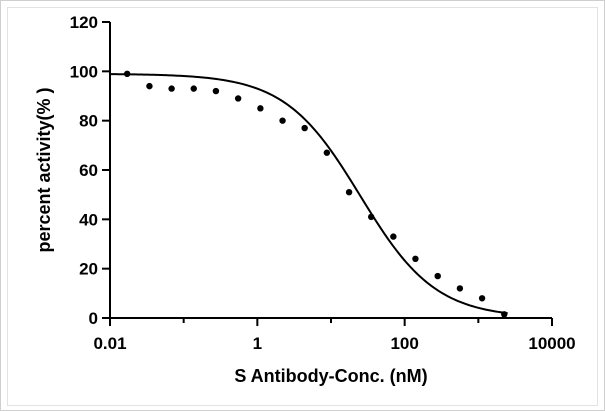 This screenshot has width=605, height=411. What do you see at coordinates (84, 71) in the screenshot?
I see `y-tick-label: 100` at bounding box center [84, 71].